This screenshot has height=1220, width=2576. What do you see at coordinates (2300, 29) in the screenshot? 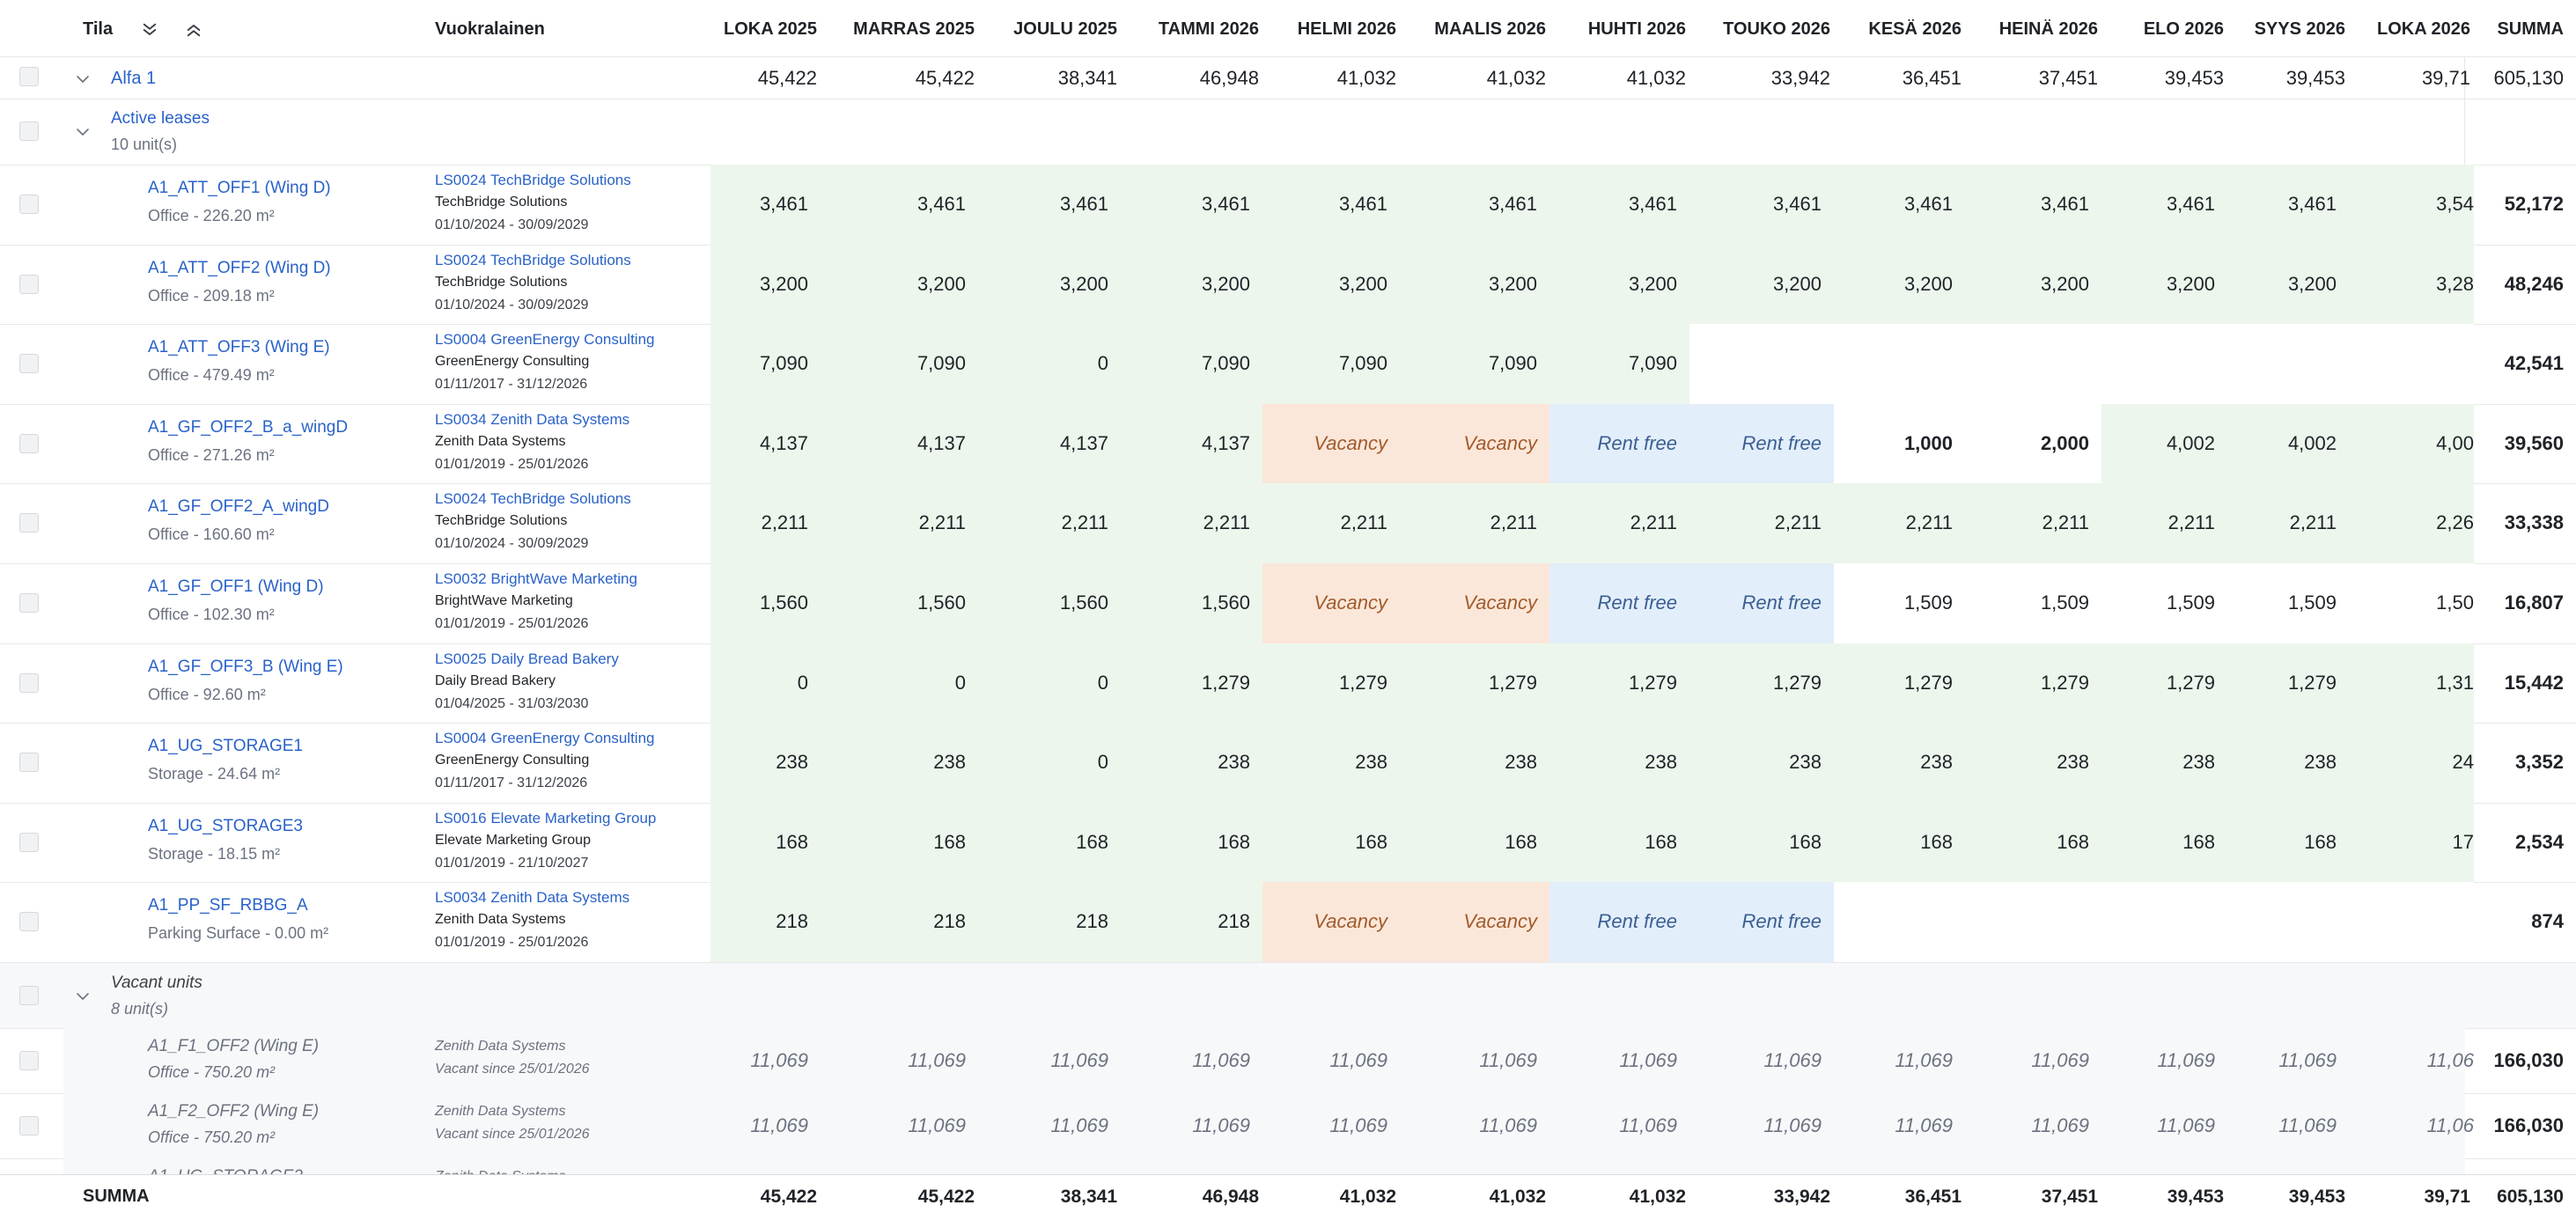
I see `header-month: SYYS 2026` at bounding box center [2300, 29].